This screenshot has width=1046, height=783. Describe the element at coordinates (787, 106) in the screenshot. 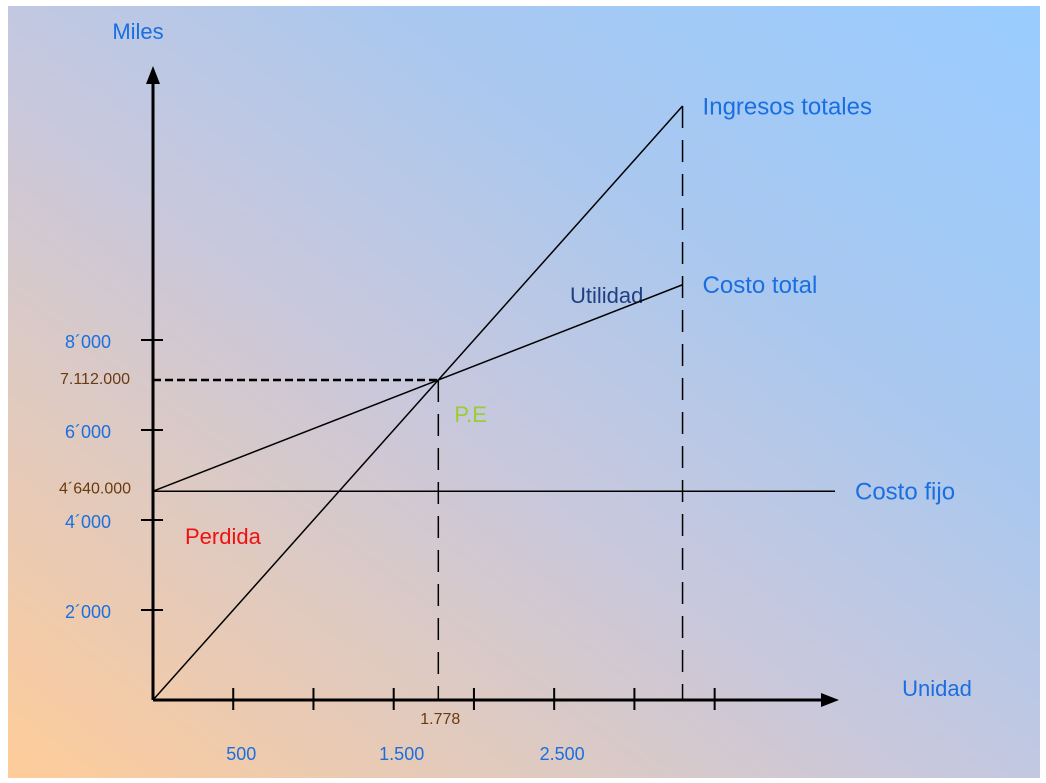

I see `series-label: Ingresos totales` at that location.